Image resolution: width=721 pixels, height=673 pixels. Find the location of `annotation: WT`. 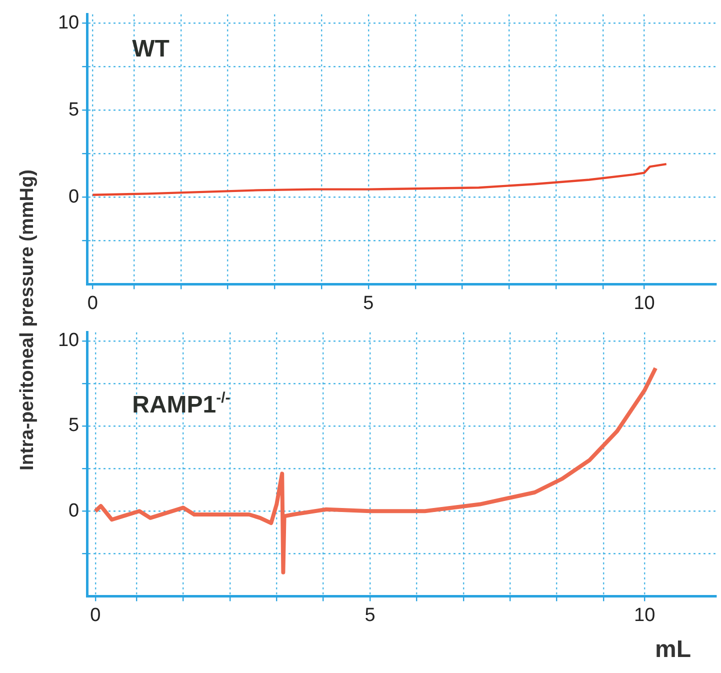

annotation: WT is located at coordinates (151, 48).